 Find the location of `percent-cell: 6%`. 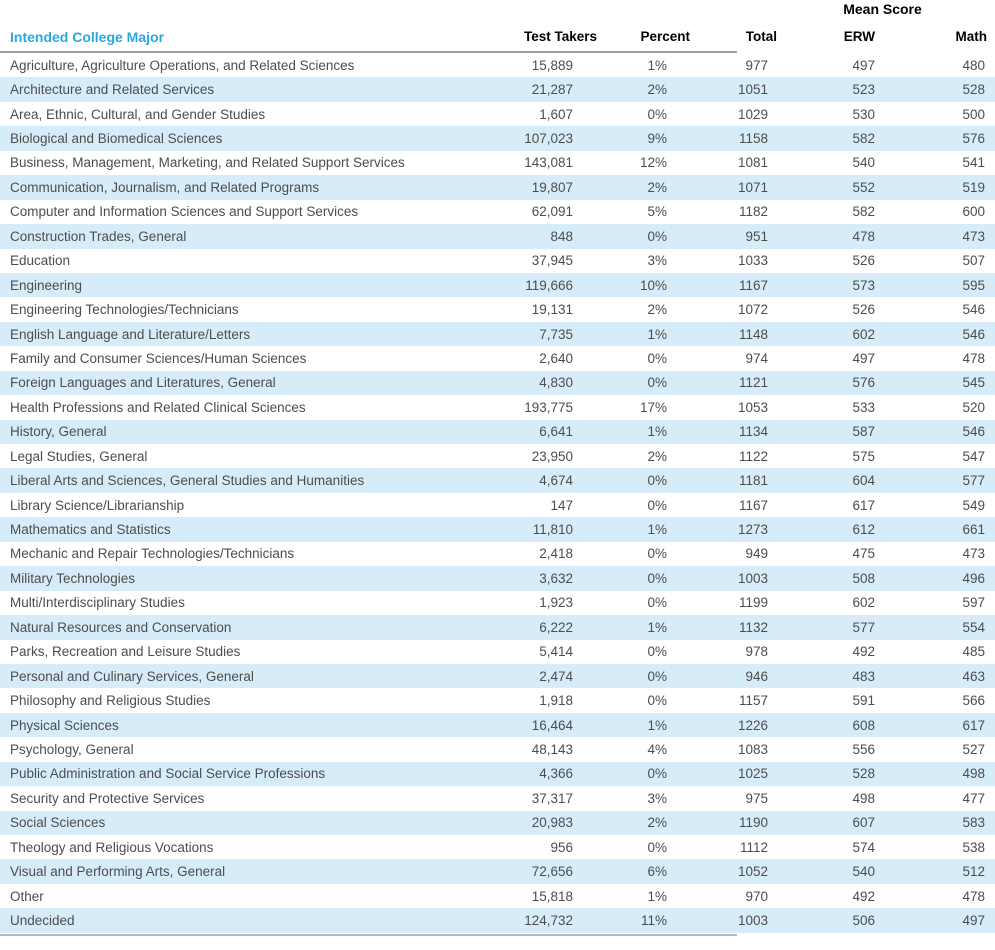

percent-cell: 6% is located at coordinates (657, 872).